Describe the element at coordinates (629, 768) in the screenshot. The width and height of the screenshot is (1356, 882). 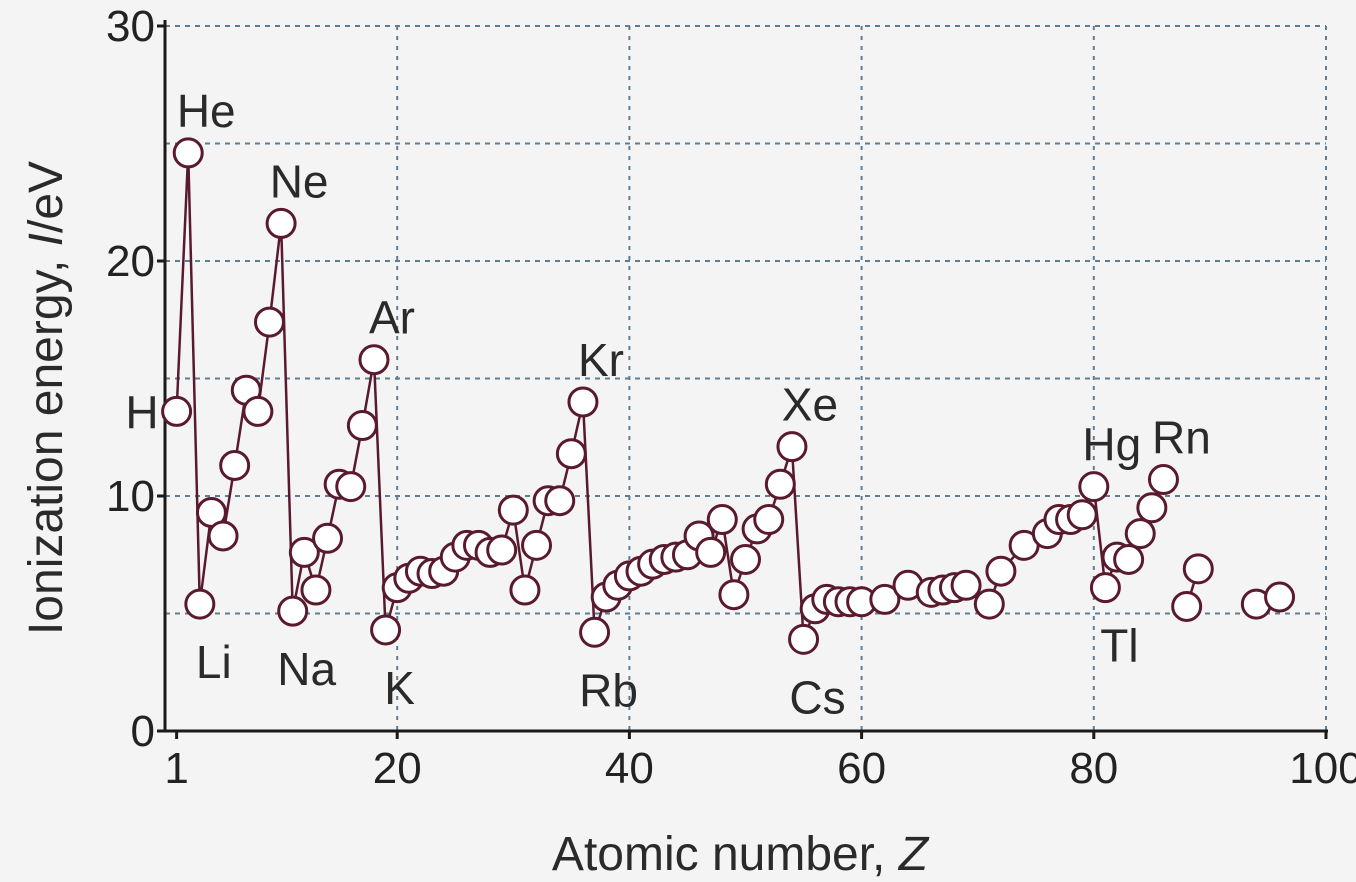
I see `x-tick-label: 40` at that location.